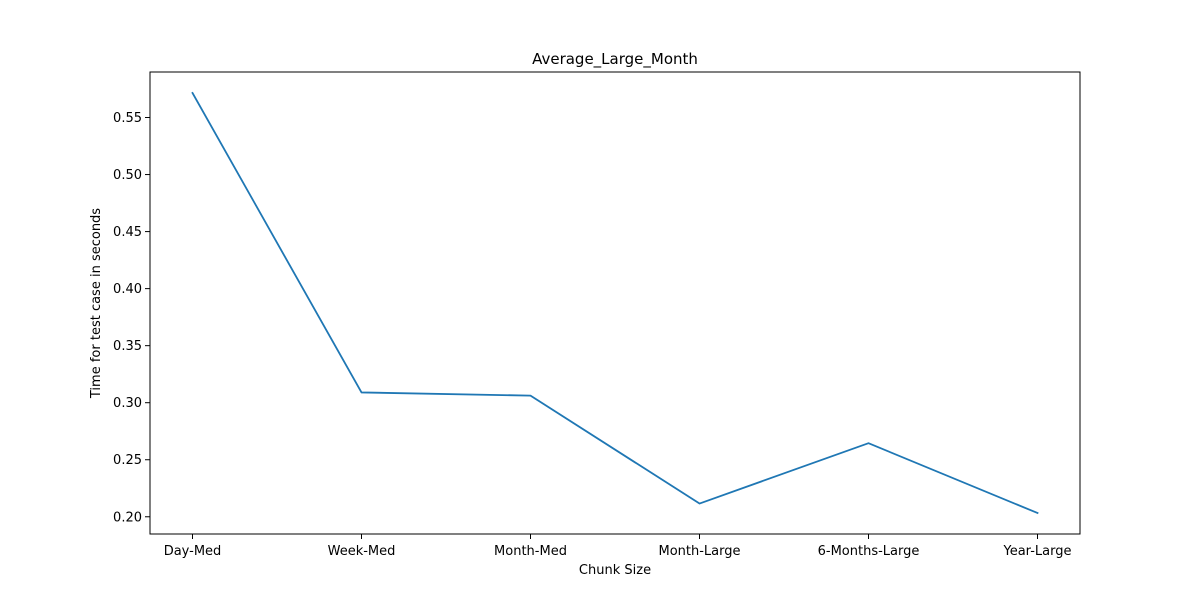 This screenshot has height=604, width=1200. Describe the element at coordinates (127, 175) in the screenshot. I see `y-tick-label: 0.50` at that location.